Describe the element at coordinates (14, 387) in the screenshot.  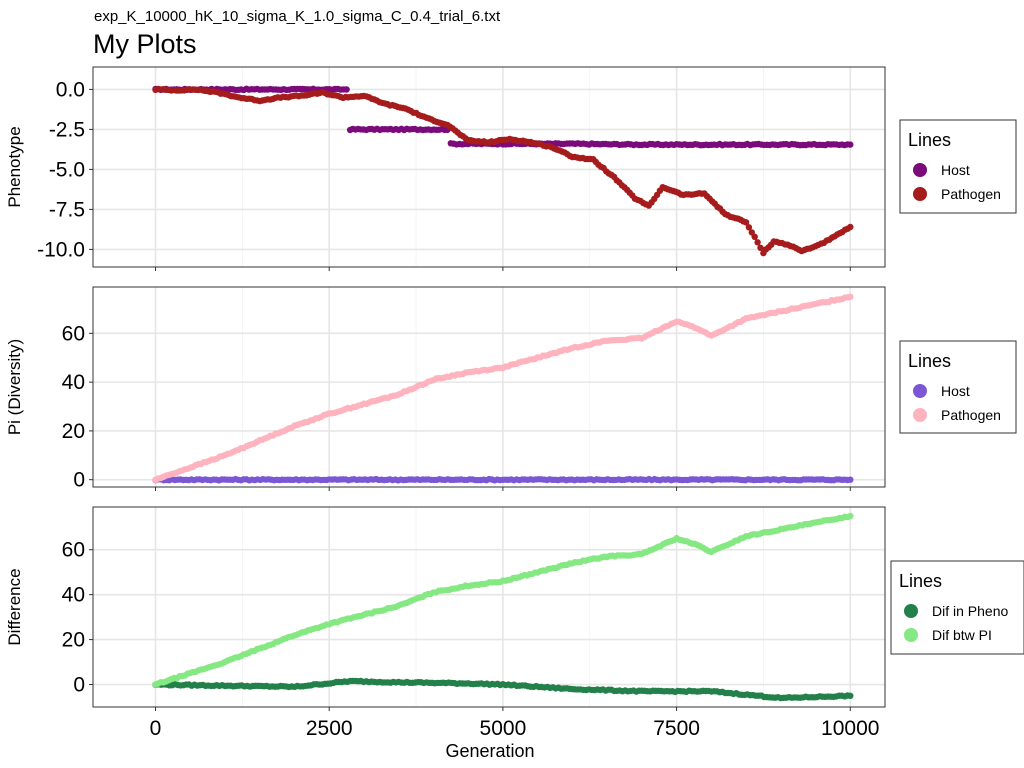
I see `y-axis-label: Pi (Diversity)` at that location.